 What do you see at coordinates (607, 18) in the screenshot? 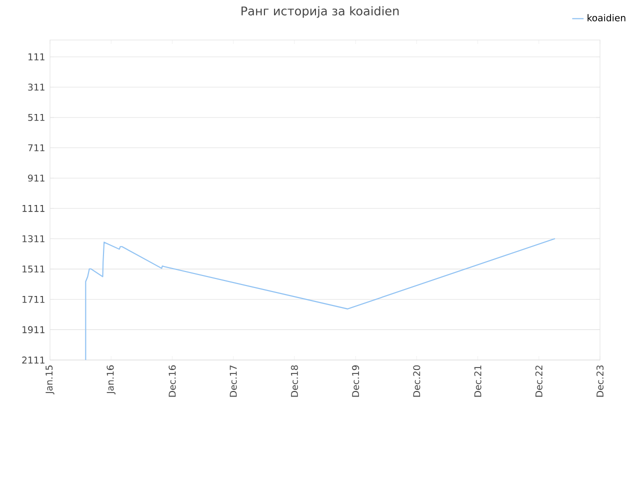
I see `legend-label: koaidien` at bounding box center [607, 18].